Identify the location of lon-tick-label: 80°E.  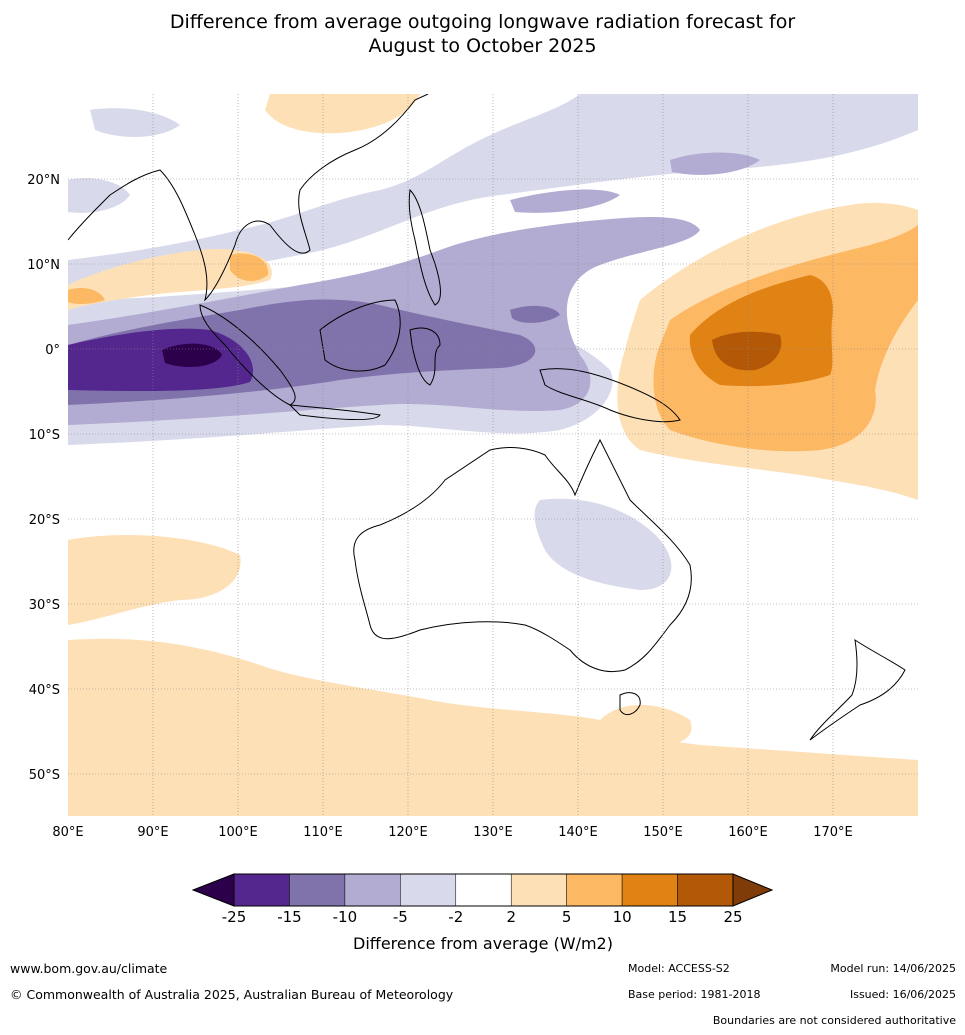
(67, 832).